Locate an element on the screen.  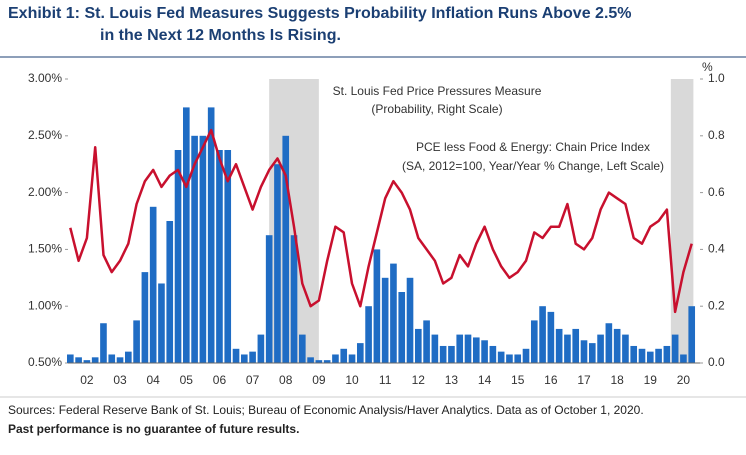
x-tick-label: 20 is located at coordinates (684, 380).